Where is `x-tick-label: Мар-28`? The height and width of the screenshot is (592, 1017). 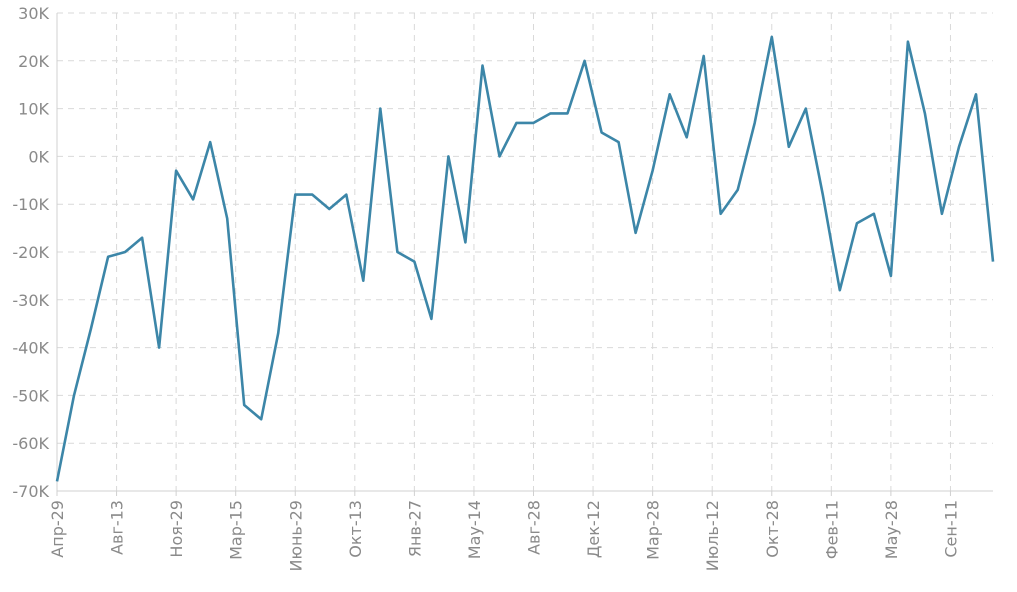
x-tick-label: Мар-28 is located at coordinates (653, 530).